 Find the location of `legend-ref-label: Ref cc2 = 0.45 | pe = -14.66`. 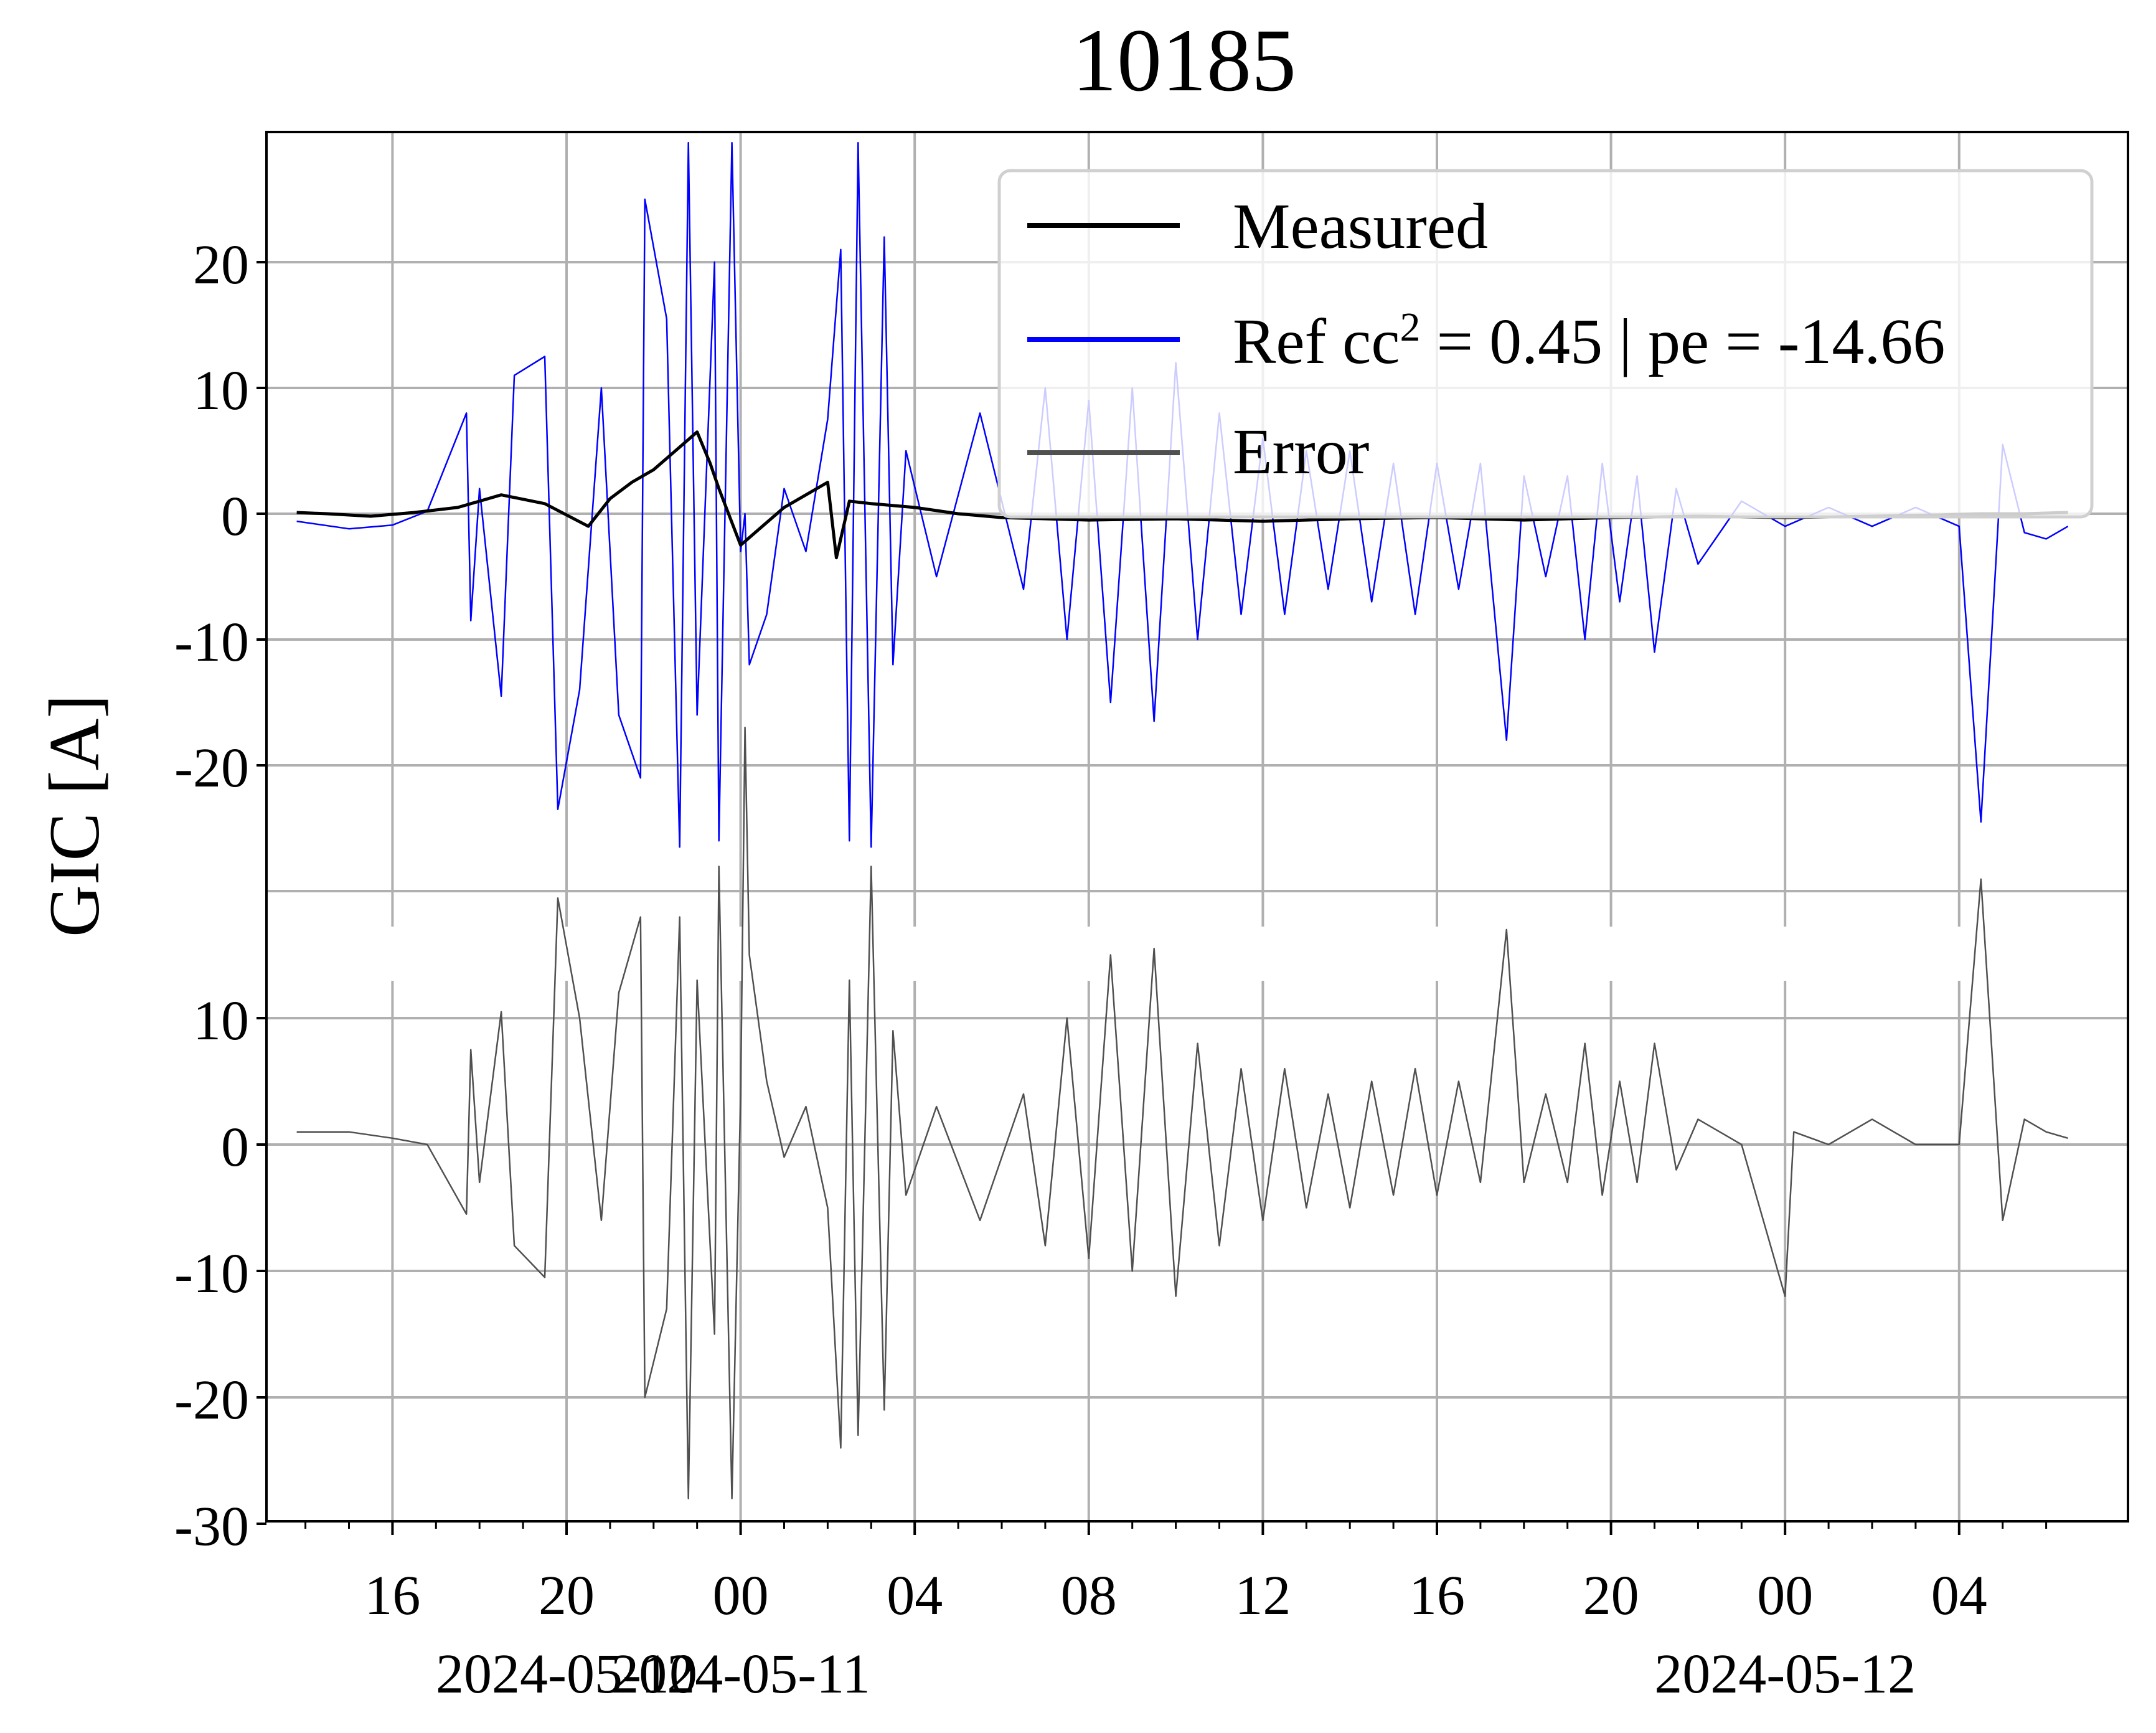

legend-ref-label: Ref cc2 = 0.45 | pe = -14.66 is located at coordinates (1589, 341).